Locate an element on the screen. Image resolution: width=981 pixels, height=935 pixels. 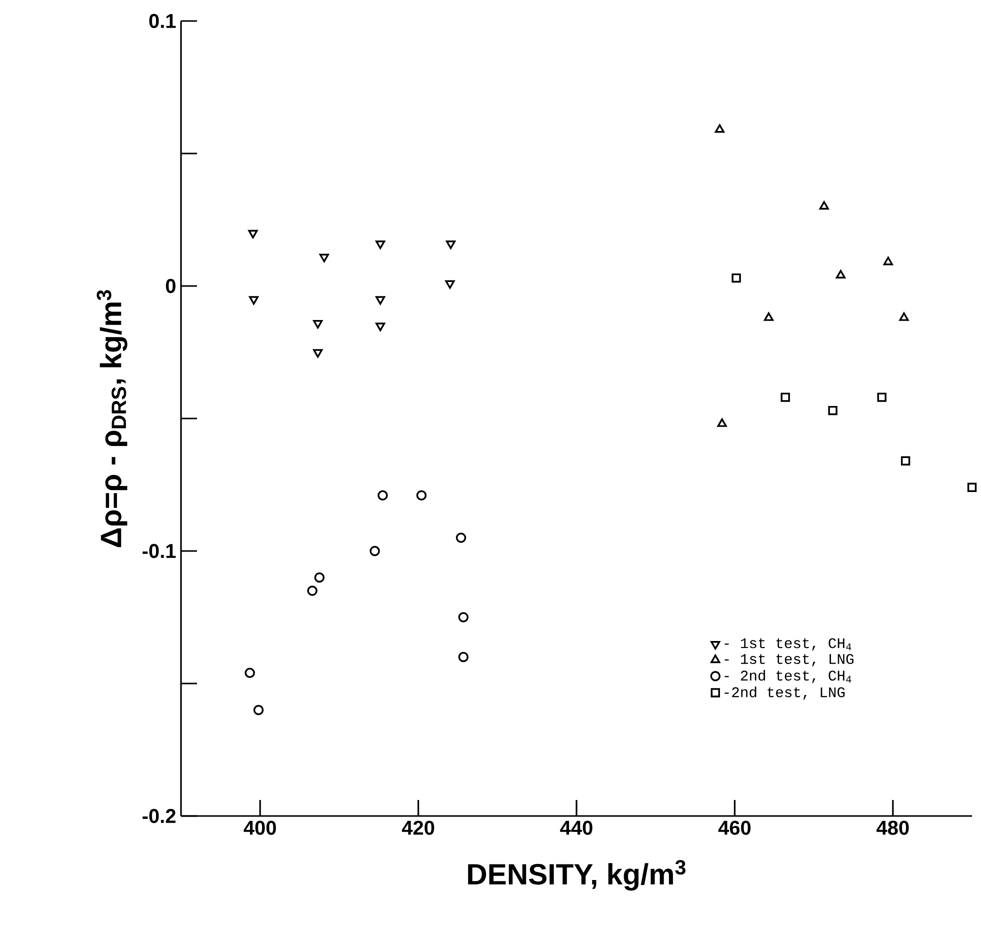
legend-label: - 1st test, CH$_{4}$ is located at coordinates (788, 644).